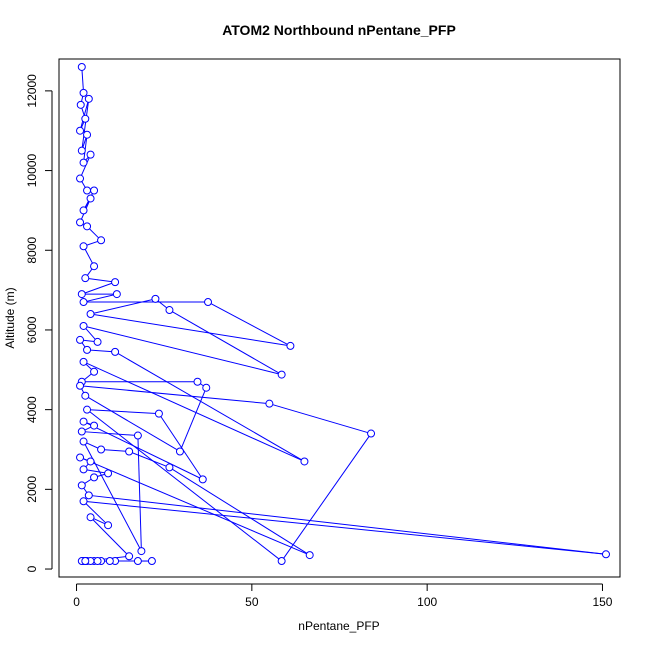 The image size is (650, 650). Describe the element at coordinates (76, 602) in the screenshot. I see `x-tick-label: 0` at that location.